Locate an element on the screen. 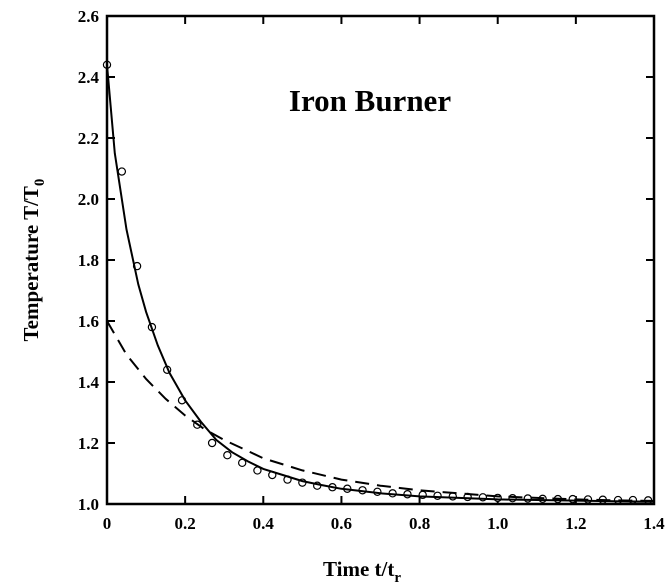 The image size is (671, 583). y-tick-label: 1.0 is located at coordinates (88, 504).